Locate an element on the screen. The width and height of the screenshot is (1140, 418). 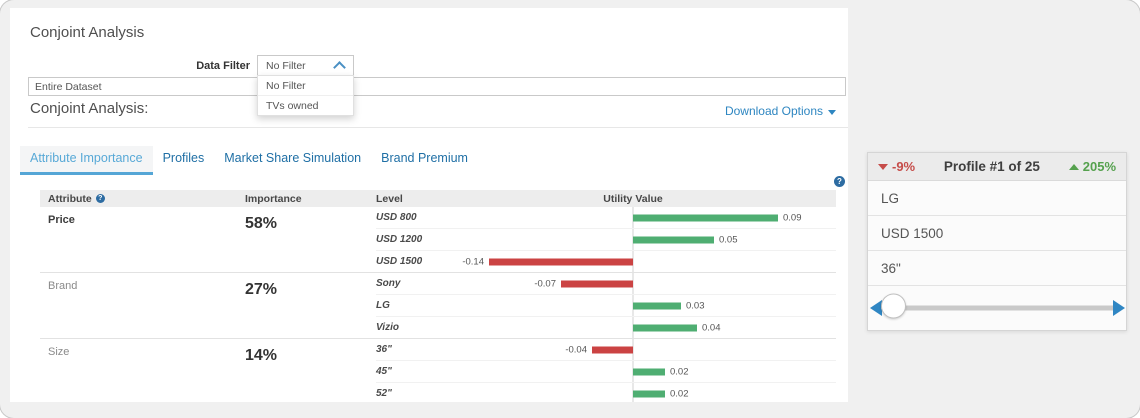
chevron-up-icon is located at coordinates (339, 67).